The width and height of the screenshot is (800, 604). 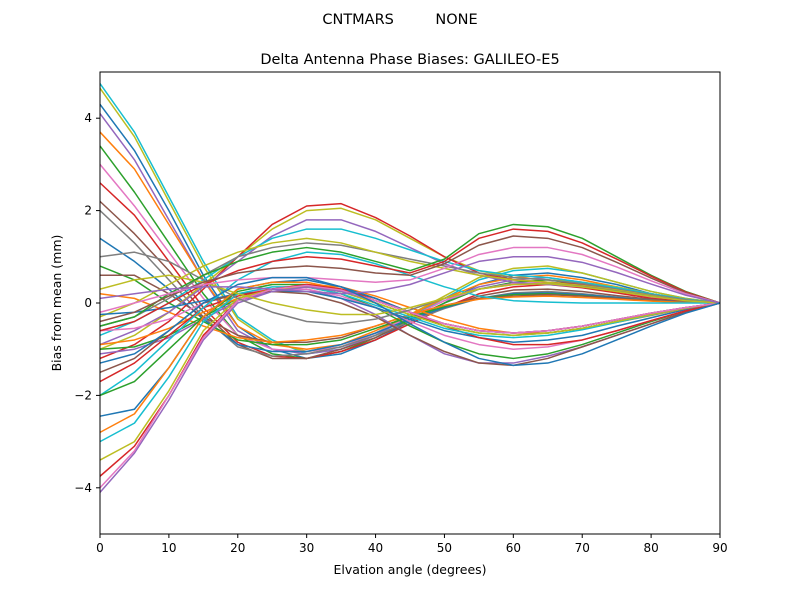 I want to click on y-tick-label: 4, so click(x=88, y=118).